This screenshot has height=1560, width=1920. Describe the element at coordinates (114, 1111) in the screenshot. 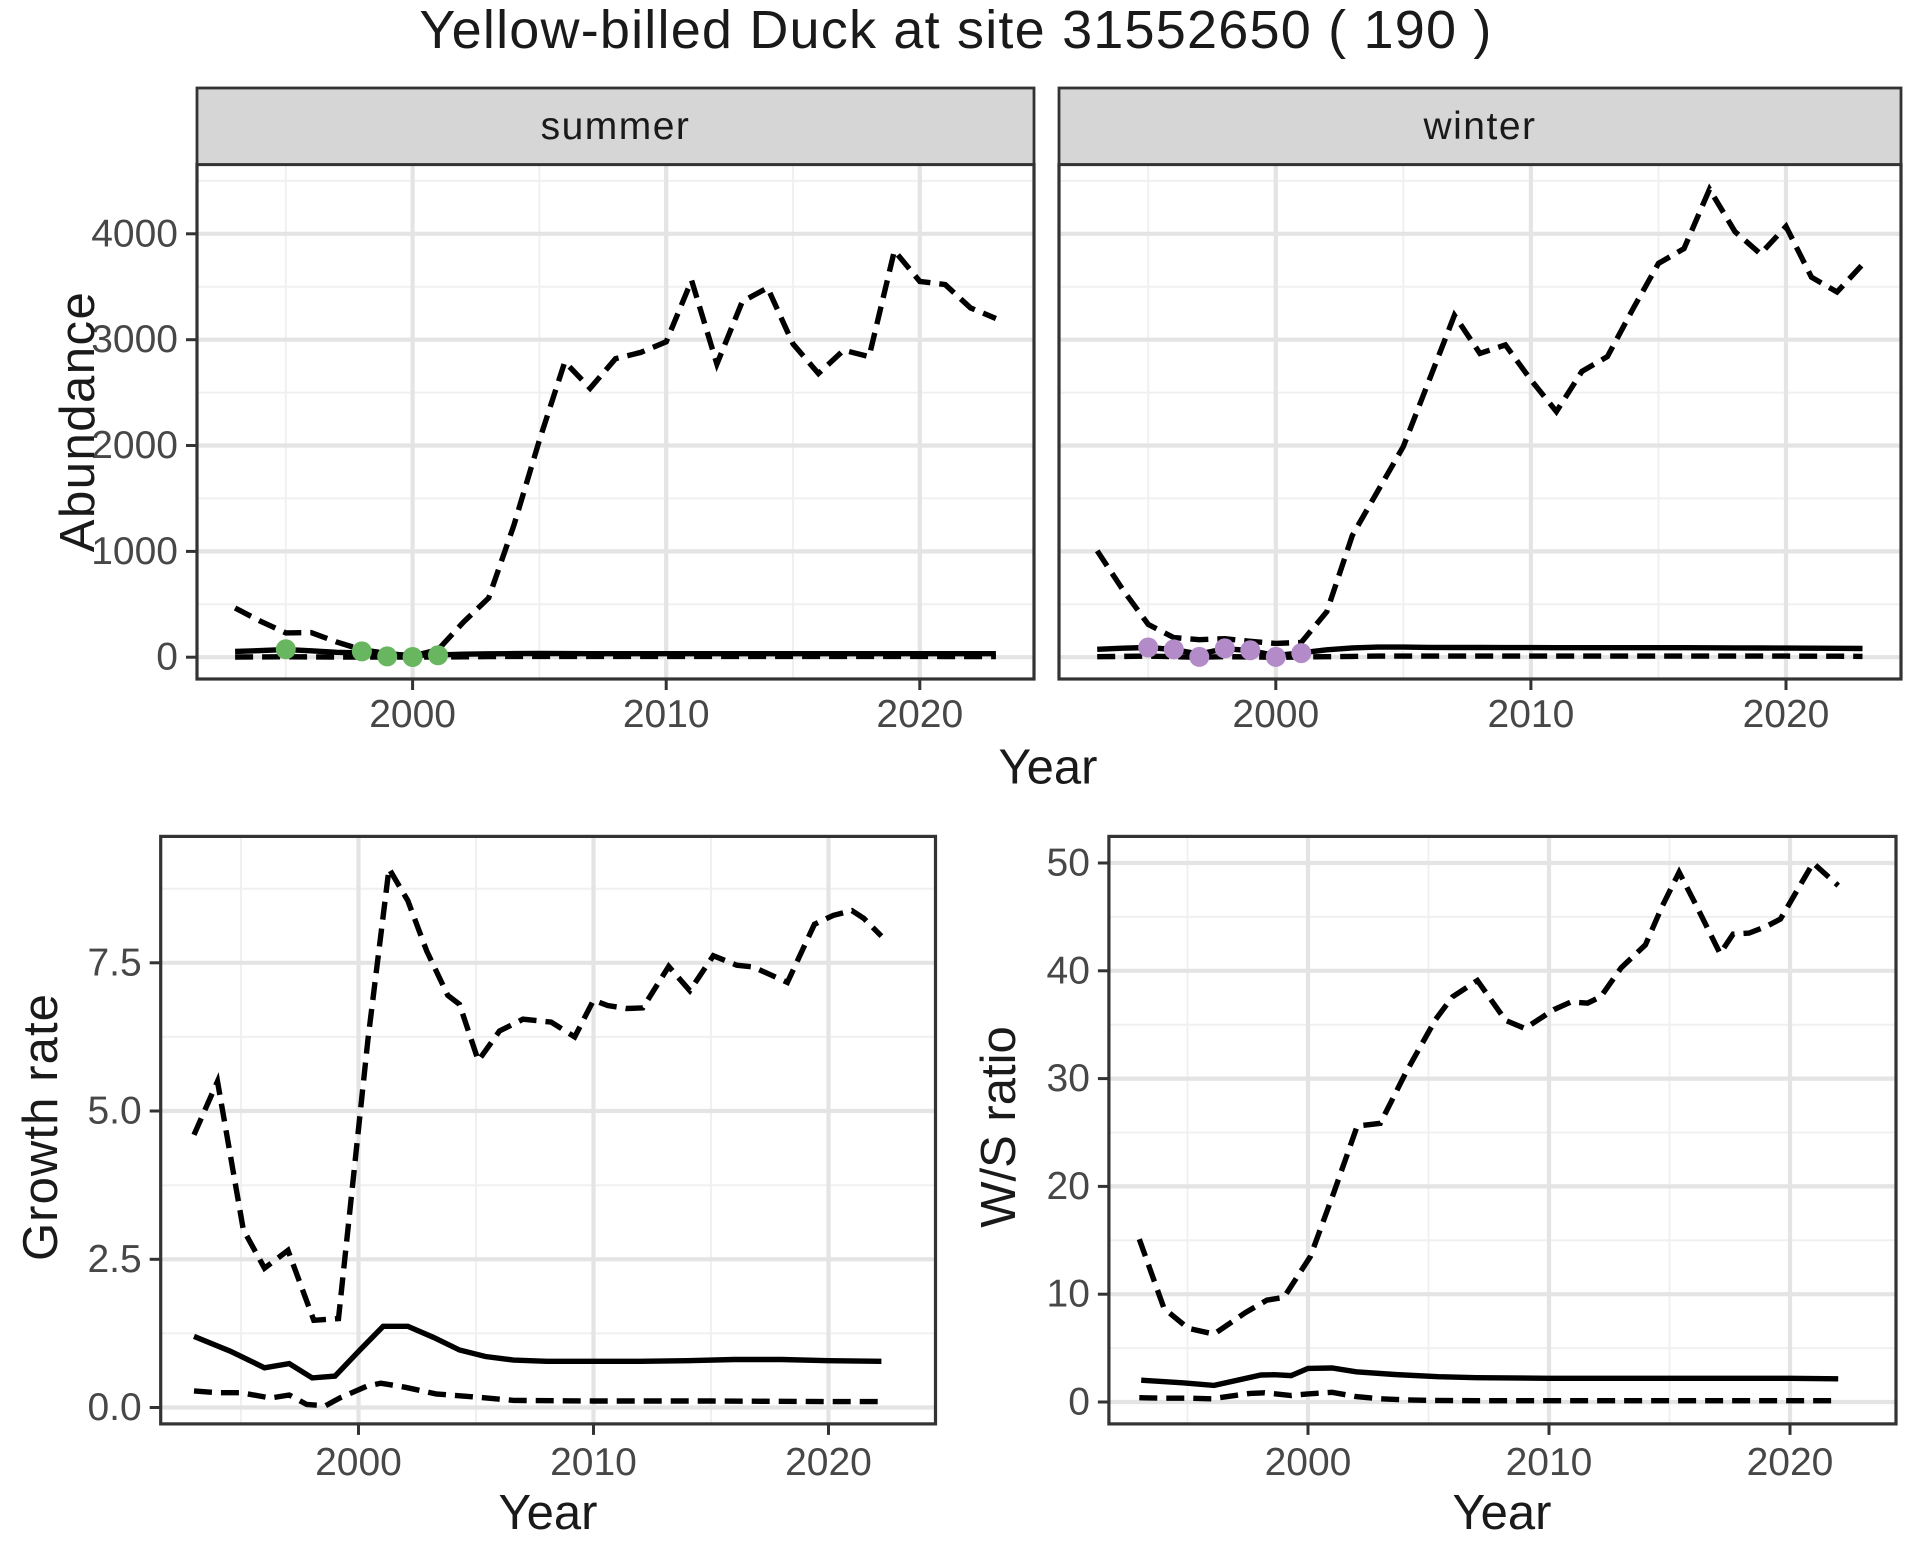

I see `svg-text: 5.0` at that location.